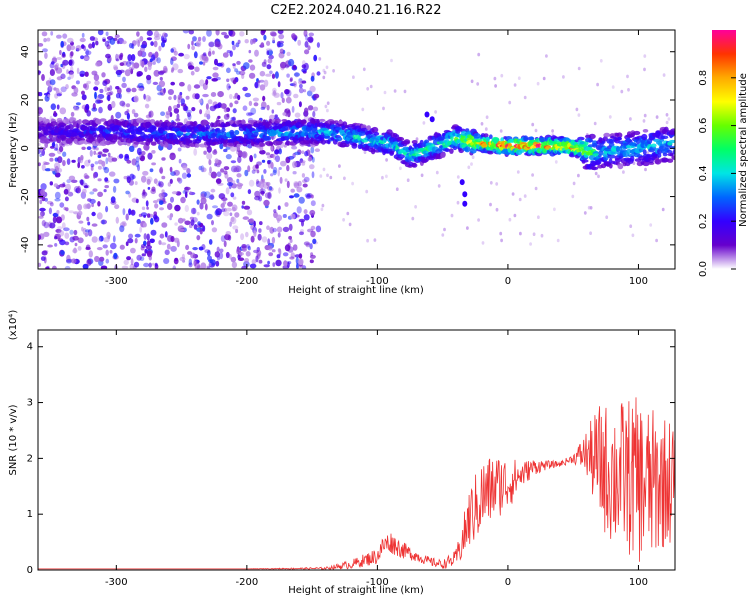  I want to click on y-tick-label: 40, so click(25, 51).